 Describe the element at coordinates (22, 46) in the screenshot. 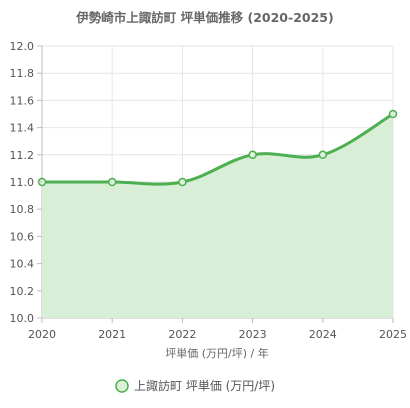

I see `y-tick-label: 12.0` at that location.